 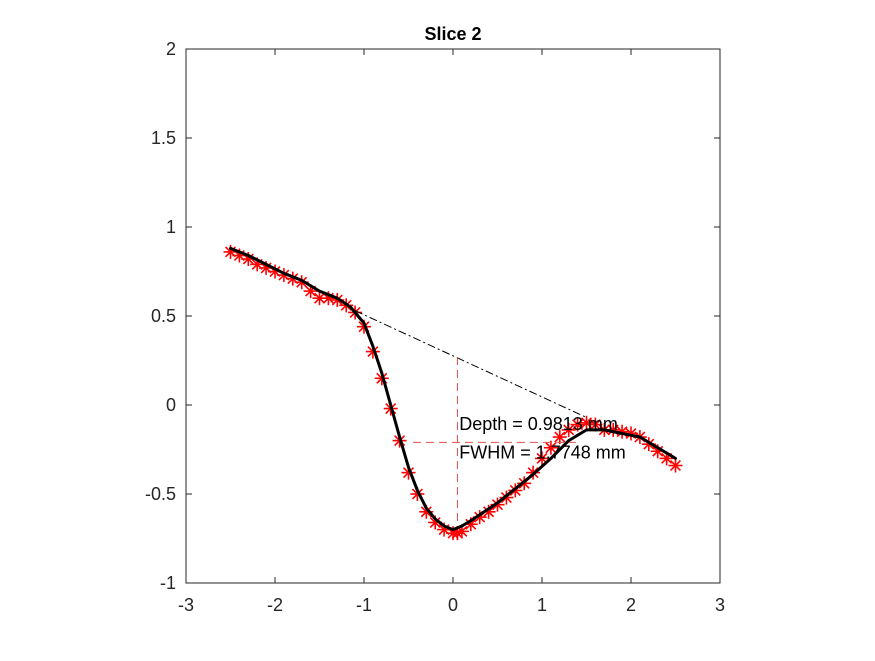 I want to click on y-tick-label: 2, so click(x=171, y=49).